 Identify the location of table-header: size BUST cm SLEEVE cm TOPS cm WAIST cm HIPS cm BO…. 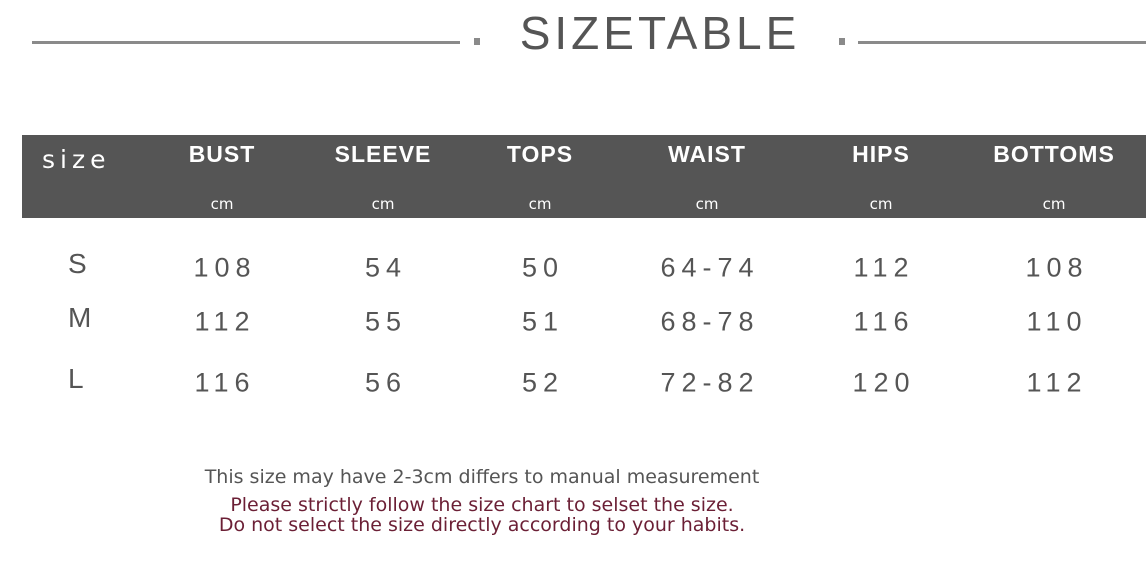
(584, 176).